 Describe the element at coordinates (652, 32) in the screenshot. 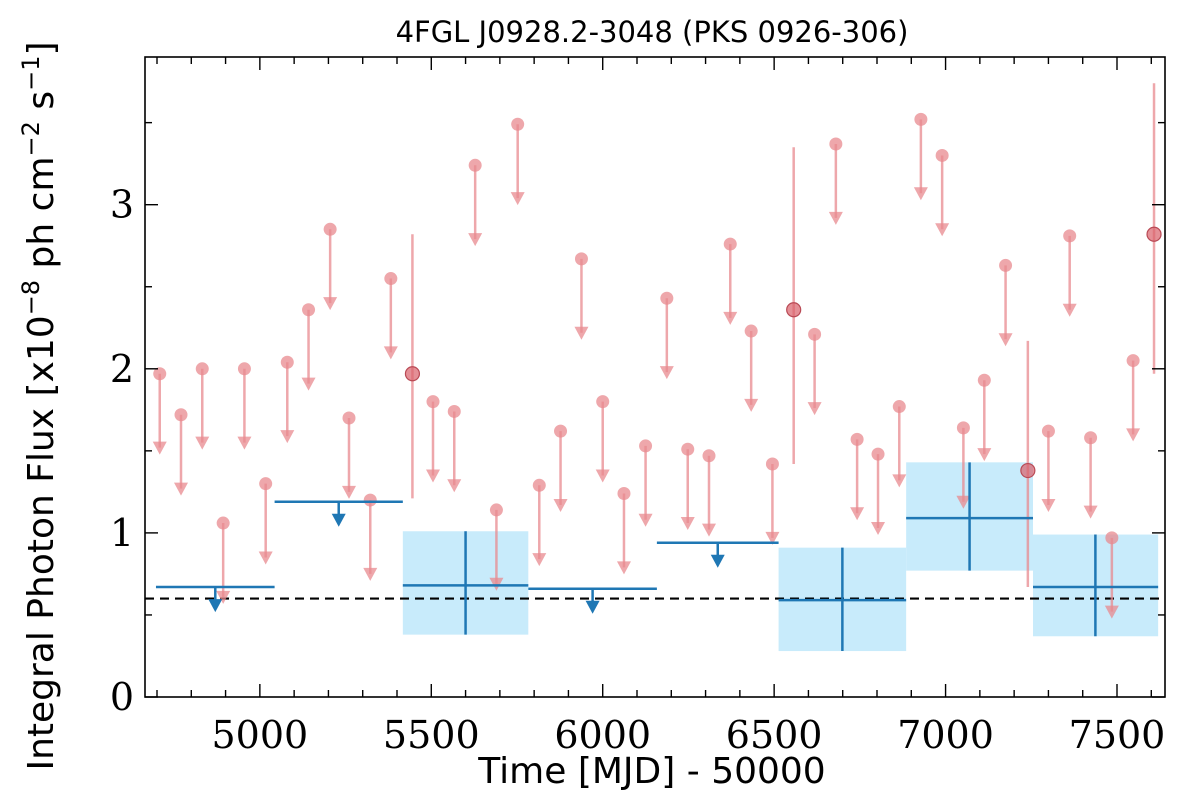

I see `chart-title: 4FGL J0928.2-3048 (PKS 0926-306)` at that location.